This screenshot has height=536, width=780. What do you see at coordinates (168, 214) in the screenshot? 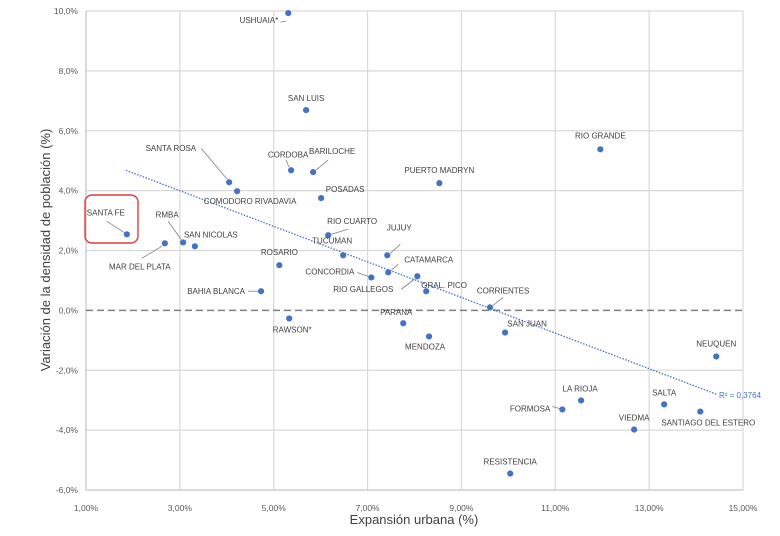
I see `point-label-rmba: RMBA` at bounding box center [168, 214].